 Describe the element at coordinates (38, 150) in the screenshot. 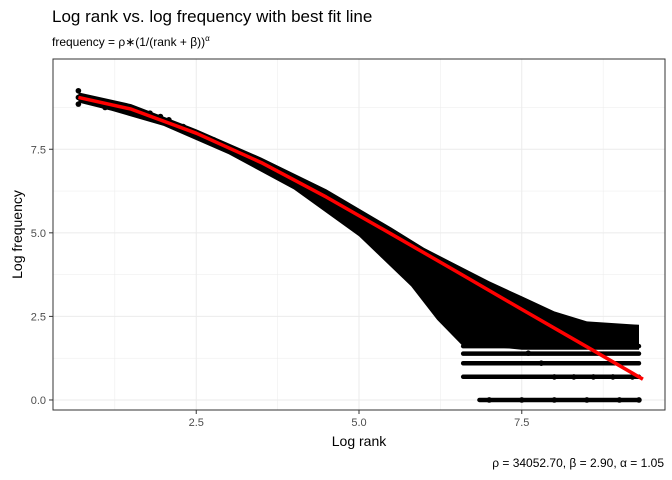

I see `y-tick-label: 7.5` at that location.